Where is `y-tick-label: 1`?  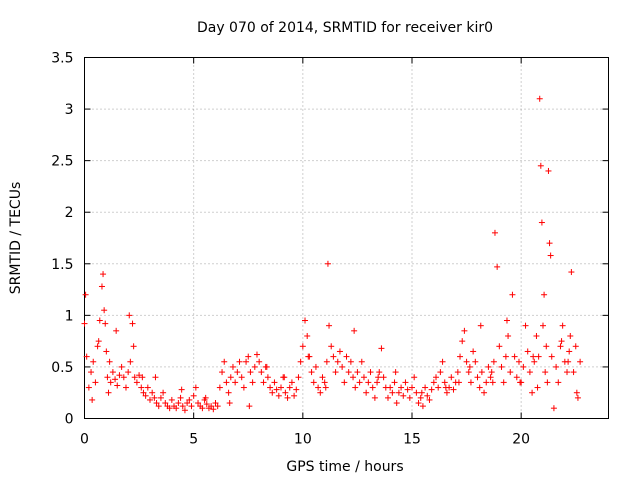 y-tick-label: 1 is located at coordinates (69, 316).